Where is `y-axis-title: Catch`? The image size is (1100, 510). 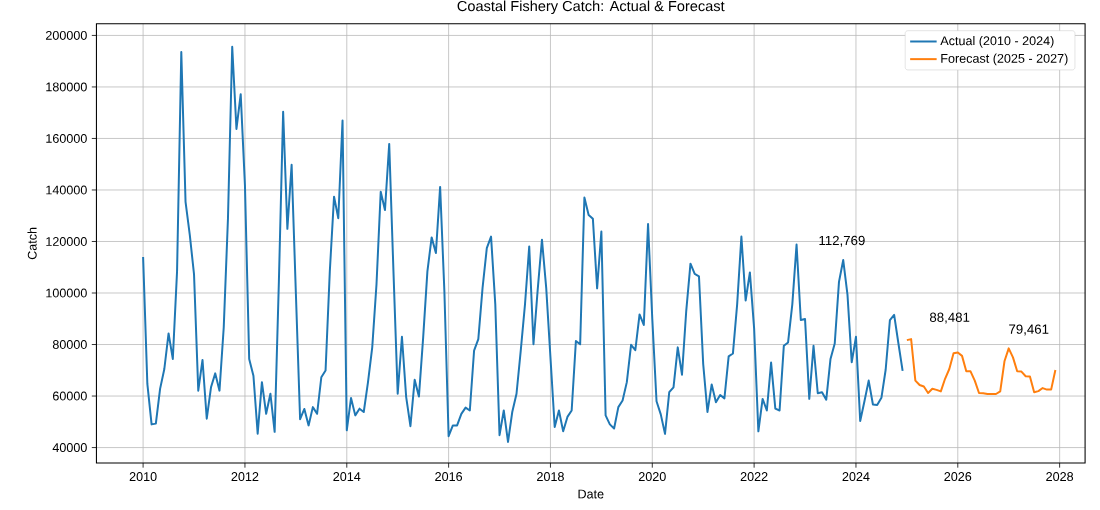 y-axis-title: Catch is located at coordinates (32, 243).